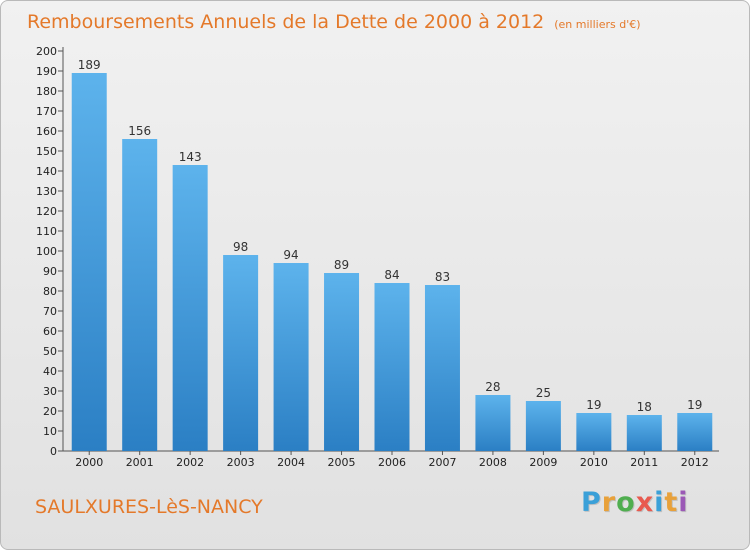 The width and height of the screenshot is (750, 550). I want to click on bar-value-label: 18, so click(644, 407).